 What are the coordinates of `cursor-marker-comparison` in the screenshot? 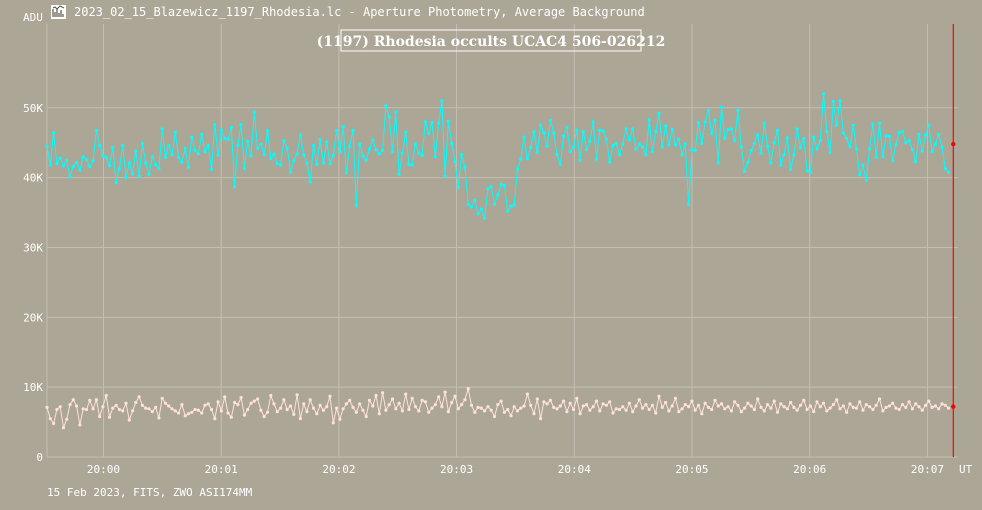 It's located at (953, 406).